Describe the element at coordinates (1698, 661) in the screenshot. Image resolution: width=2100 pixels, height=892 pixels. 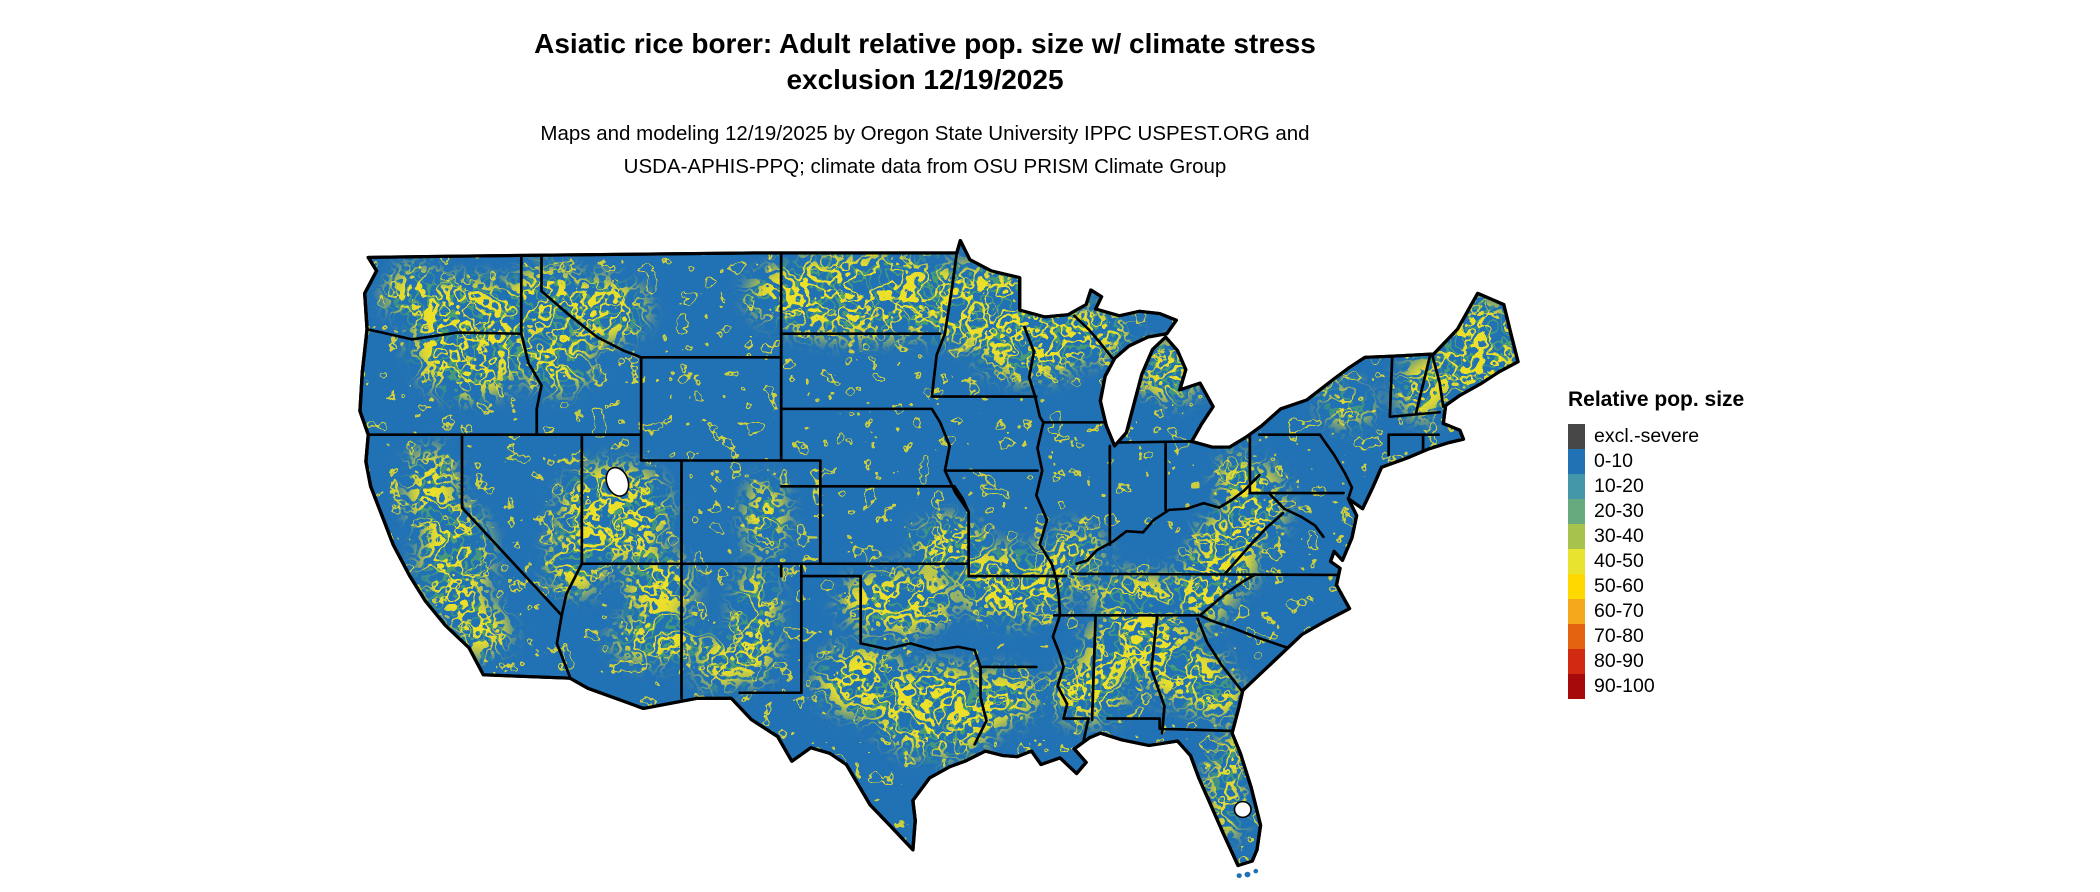
I see `legend-item: 80-90` at that location.